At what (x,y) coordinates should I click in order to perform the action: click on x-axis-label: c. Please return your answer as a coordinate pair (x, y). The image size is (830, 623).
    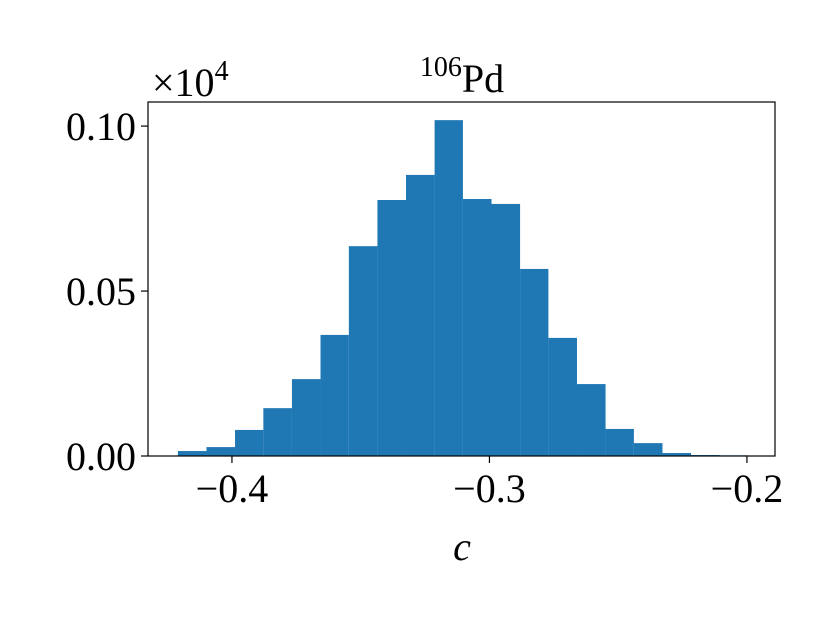
    Looking at the image, I should click on (462, 546).